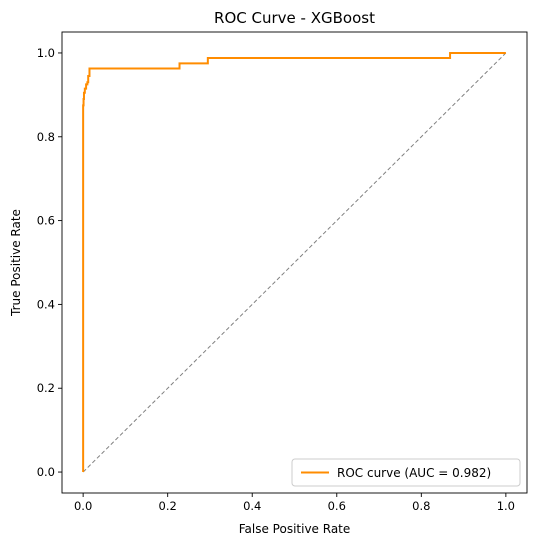  I want to click on x-tick-label: 0.2, so click(168, 506).